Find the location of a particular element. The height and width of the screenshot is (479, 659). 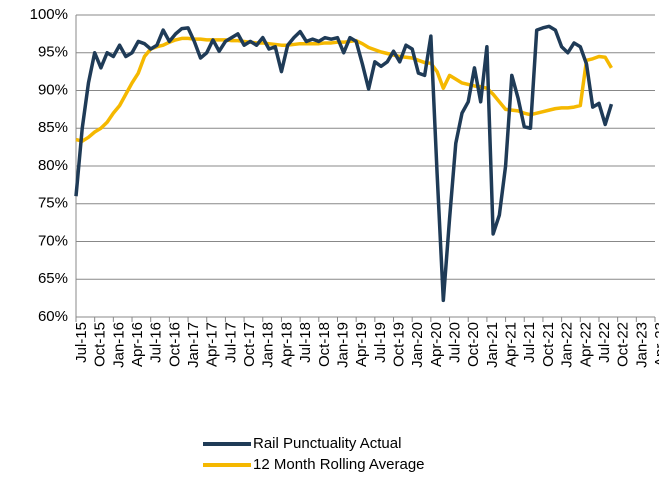

x-tick-label: Jan-19 is located at coordinates (342, 345).